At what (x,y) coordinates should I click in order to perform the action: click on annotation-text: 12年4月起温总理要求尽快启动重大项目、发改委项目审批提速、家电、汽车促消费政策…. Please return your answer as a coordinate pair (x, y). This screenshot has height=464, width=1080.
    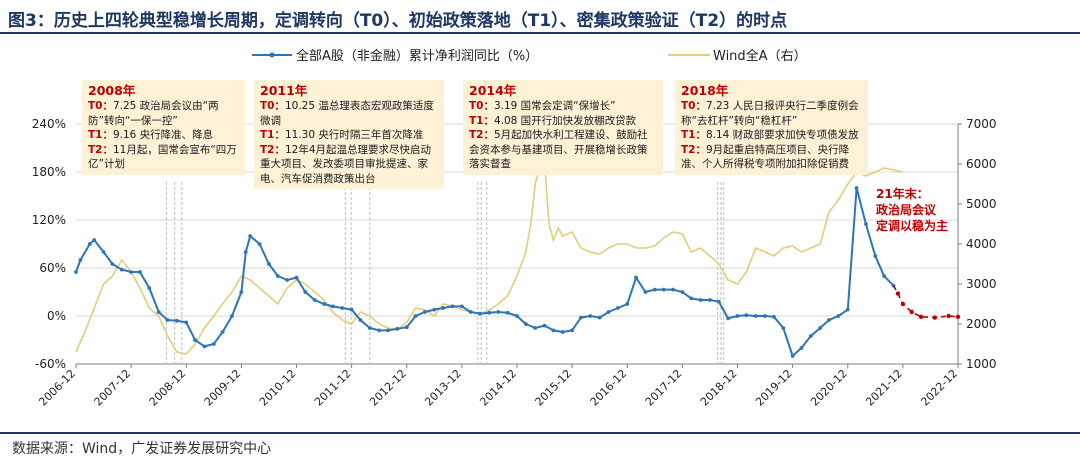
    Looking at the image, I should click on (346, 164).